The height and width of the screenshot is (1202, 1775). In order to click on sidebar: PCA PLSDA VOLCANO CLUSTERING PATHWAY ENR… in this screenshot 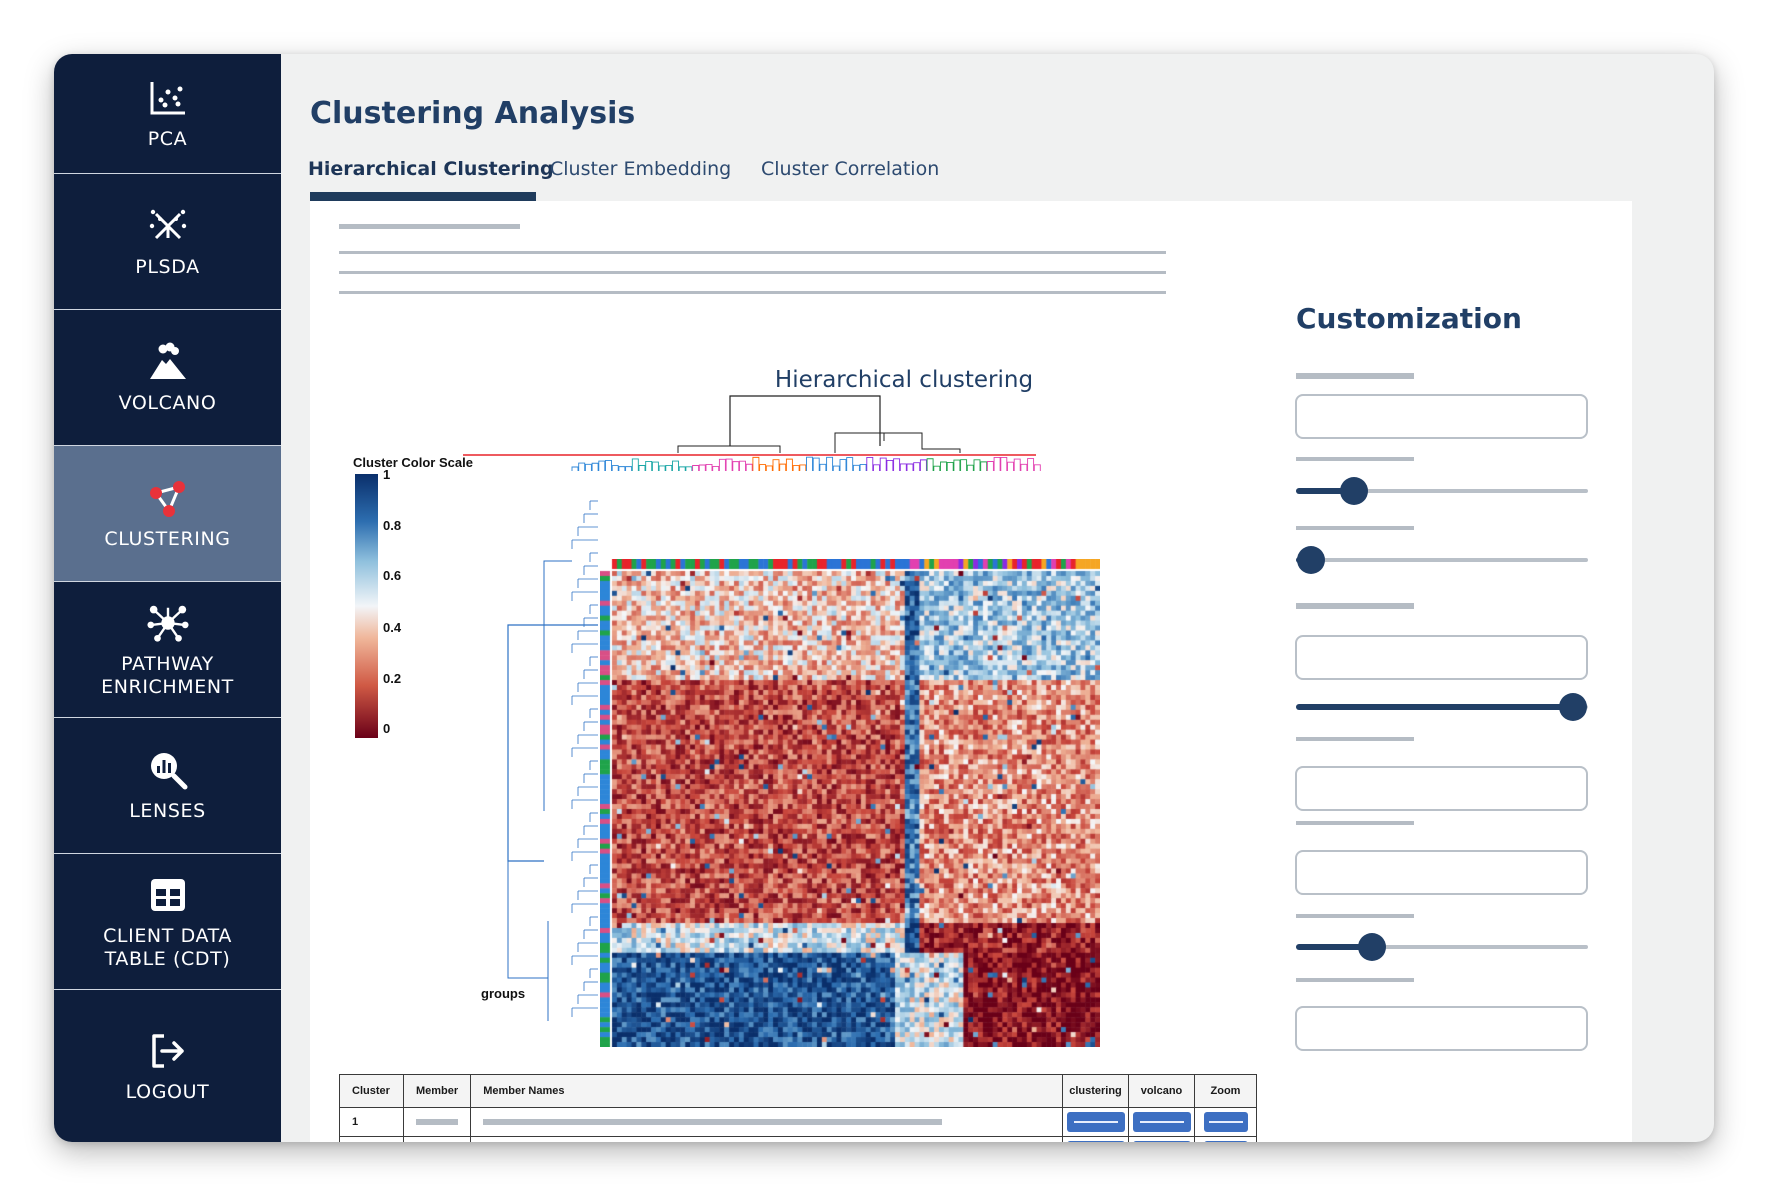, I will do `click(167, 598)`.